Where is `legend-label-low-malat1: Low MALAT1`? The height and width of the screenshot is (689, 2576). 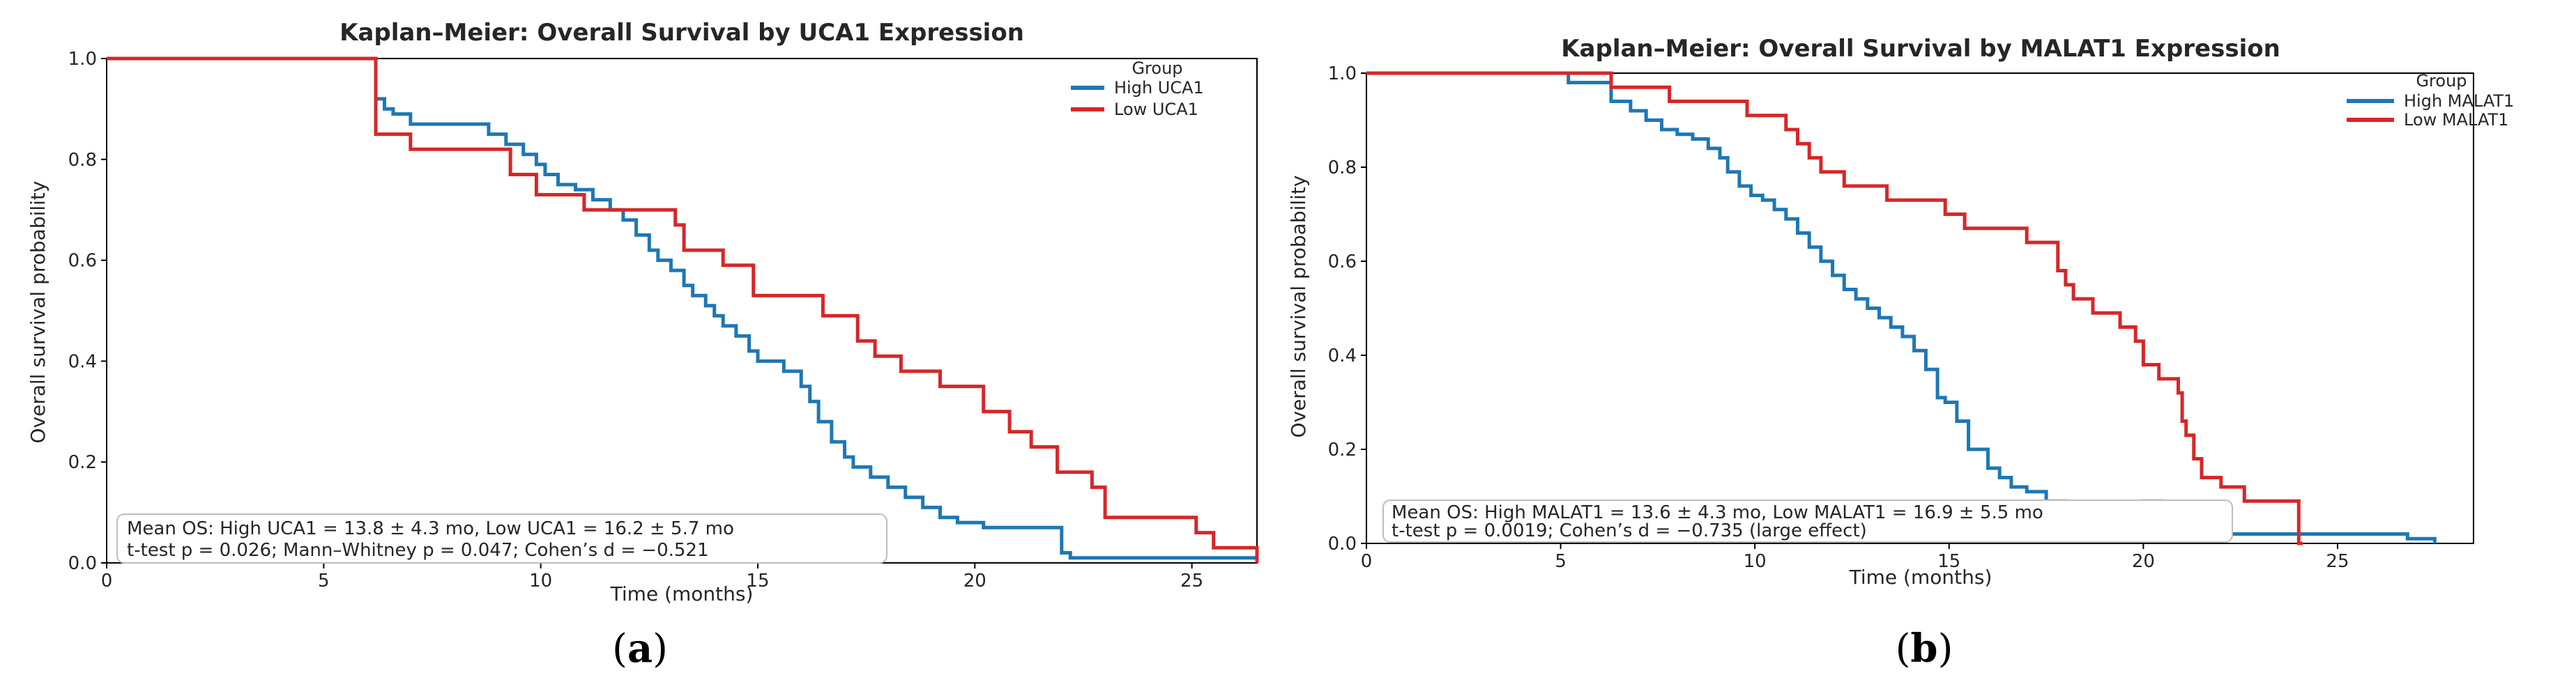
legend-label-low-malat1: Low MALAT1 is located at coordinates (2456, 120).